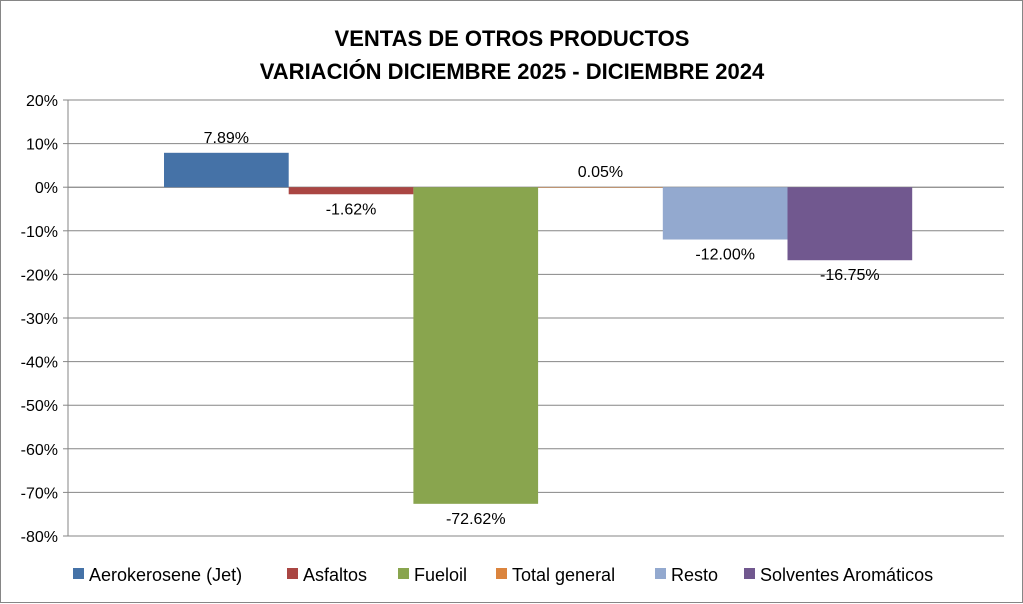 This screenshot has width=1023, height=604. What do you see at coordinates (39, 275) in the screenshot?
I see `y-tick-label: -20%` at bounding box center [39, 275].